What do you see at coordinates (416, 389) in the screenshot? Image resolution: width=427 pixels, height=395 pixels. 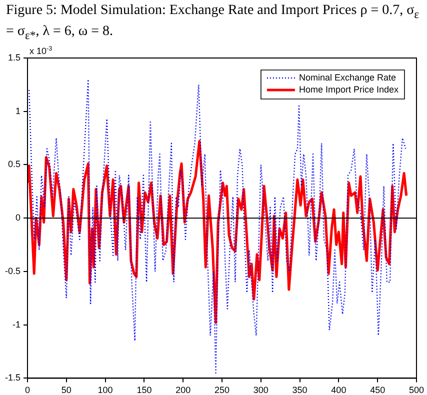 I see `x-tick-label: 500` at bounding box center [416, 389].